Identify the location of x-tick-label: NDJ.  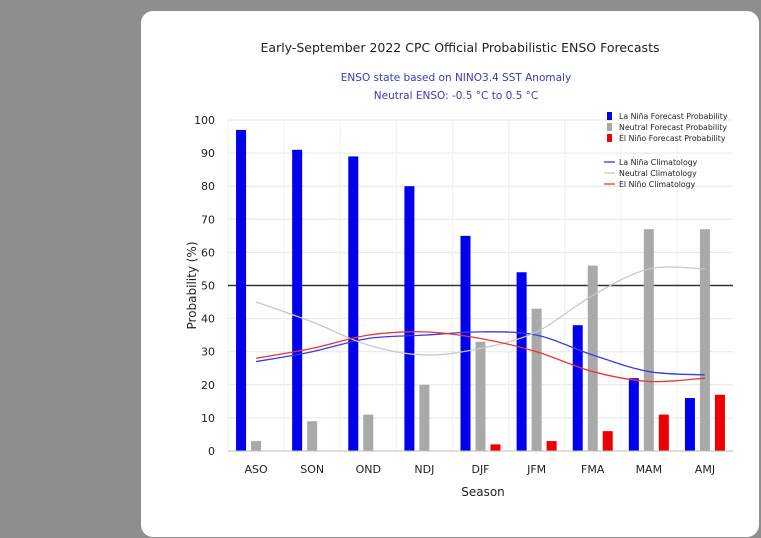
(424, 469).